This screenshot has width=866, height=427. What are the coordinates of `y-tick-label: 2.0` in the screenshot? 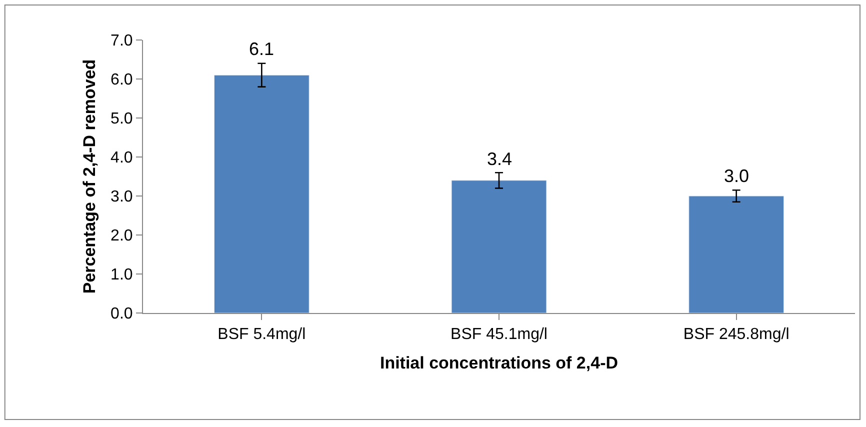 It's located at (121, 236).